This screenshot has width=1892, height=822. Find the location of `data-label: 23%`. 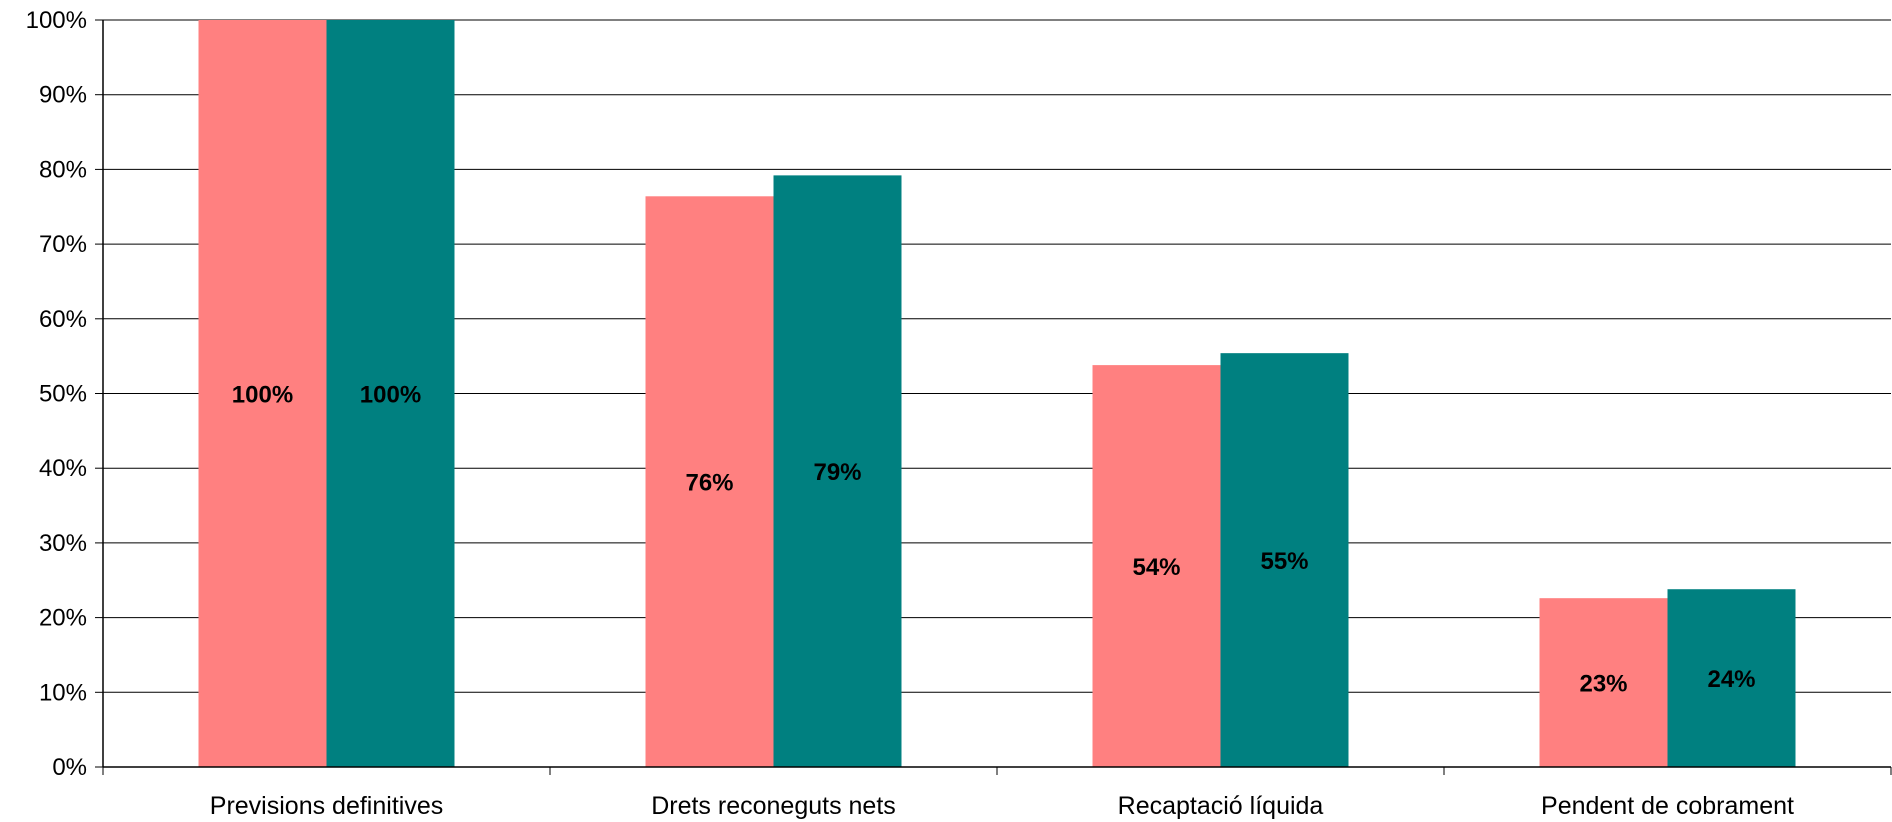

data-label: 23% is located at coordinates (1603, 684).